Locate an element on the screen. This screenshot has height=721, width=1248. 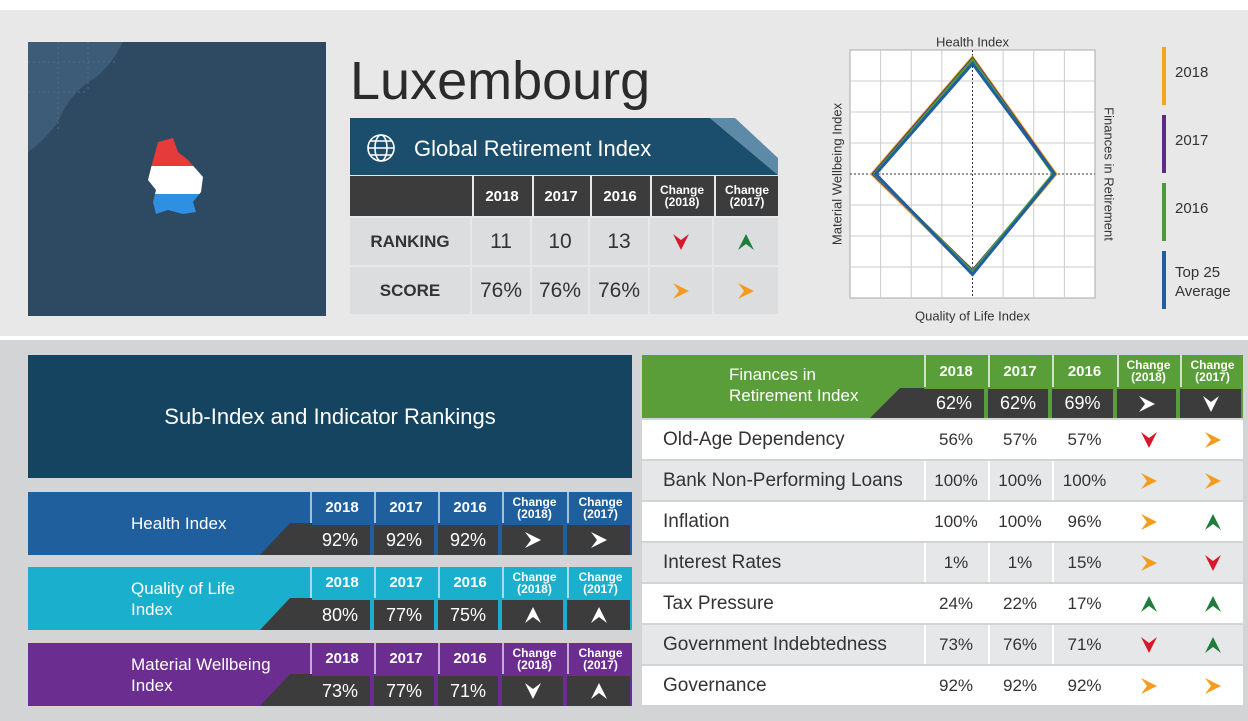
indicator-label: Old-Age Dependency is located at coordinates (754, 439).